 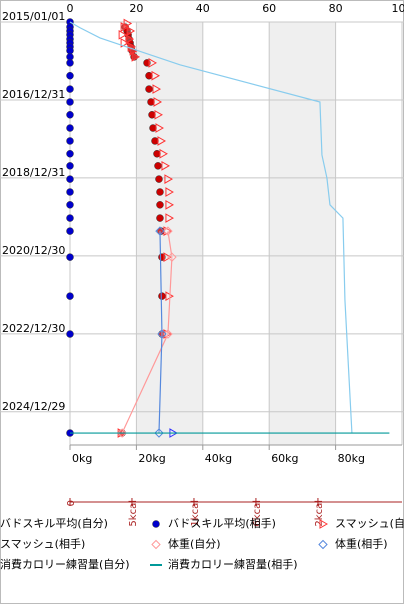 I want to click on legend-label: バドスキル平均(相手), so click(x=222, y=523).